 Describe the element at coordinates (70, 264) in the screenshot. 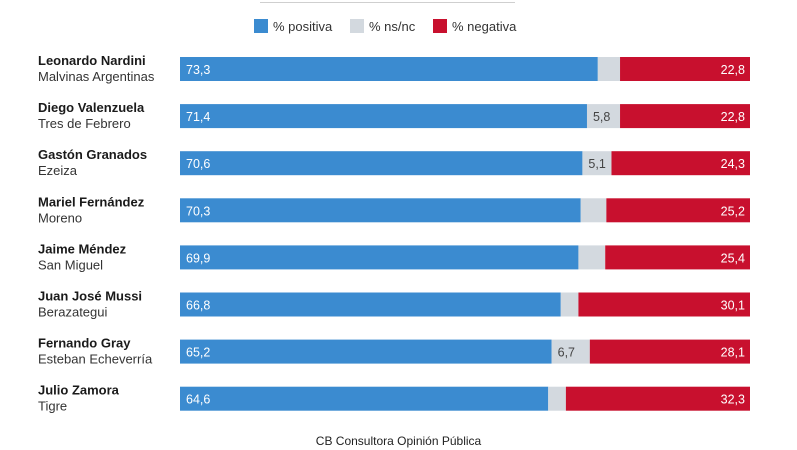

I see `candidate-municipality: San Miguel` at that location.